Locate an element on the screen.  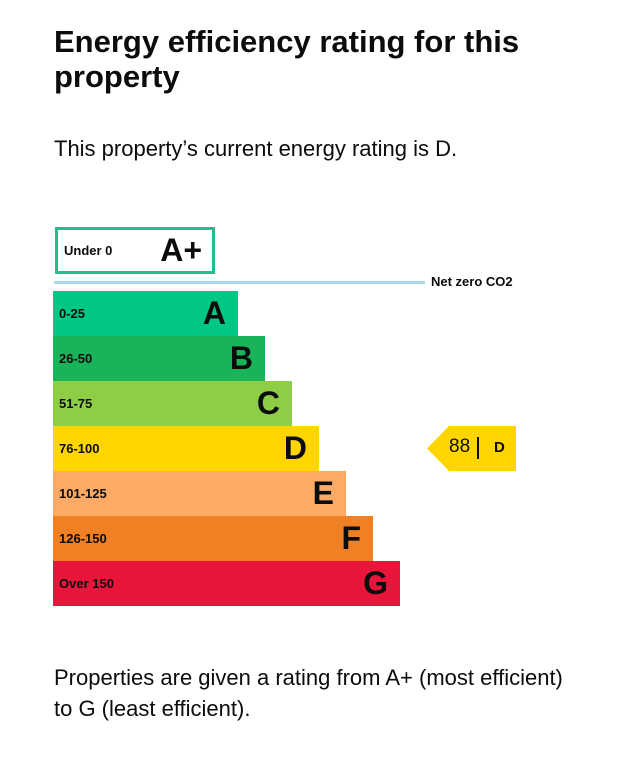
band-letter: C is located at coordinates (268, 403).